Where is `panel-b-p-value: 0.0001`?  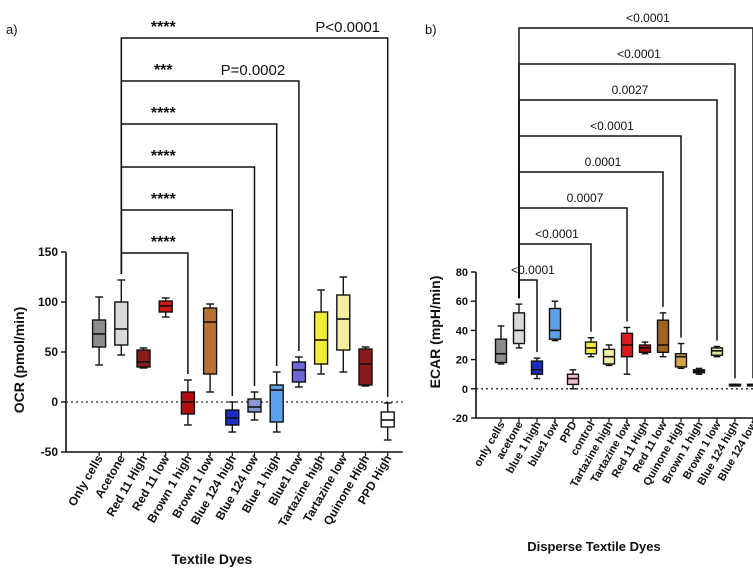
panel-b-p-value: 0.0001 is located at coordinates (603, 162).